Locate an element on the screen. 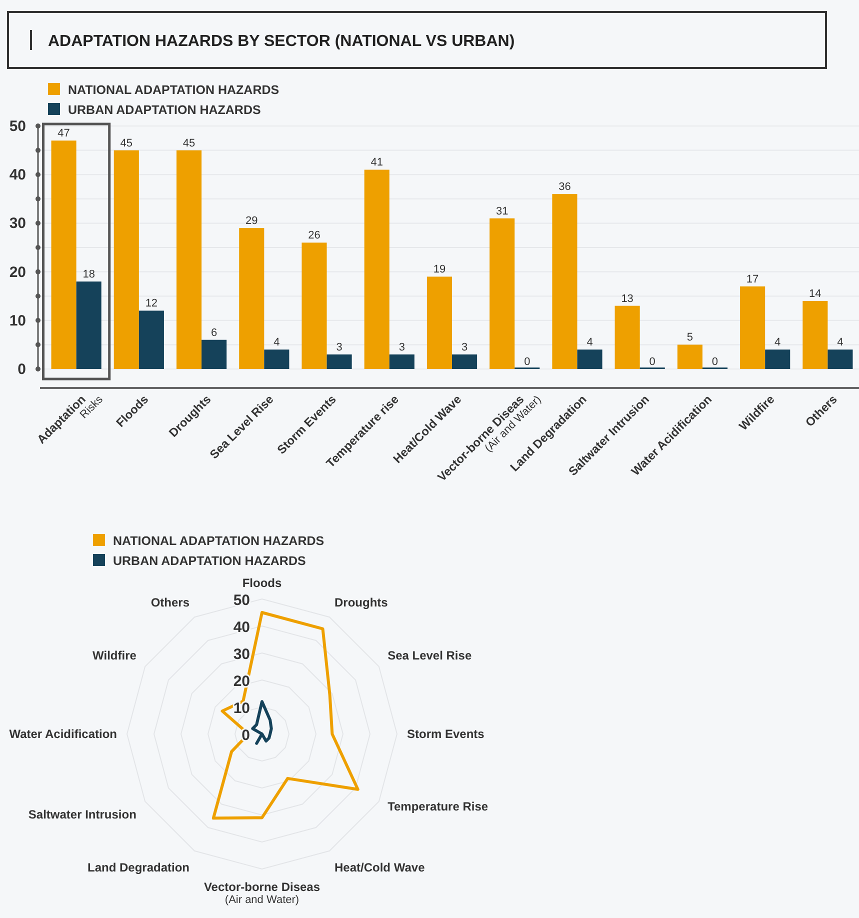 Image resolution: width=859 pixels, height=918 pixels. spoke-label: Sea Level Rise is located at coordinates (430, 655).